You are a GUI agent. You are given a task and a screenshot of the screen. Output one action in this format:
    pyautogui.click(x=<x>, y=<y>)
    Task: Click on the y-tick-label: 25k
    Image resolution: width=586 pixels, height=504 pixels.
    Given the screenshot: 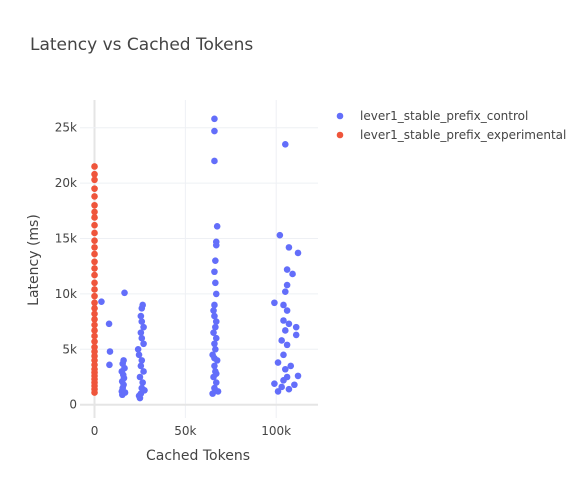 What is the action you would take?
    pyautogui.click(x=66, y=128)
    